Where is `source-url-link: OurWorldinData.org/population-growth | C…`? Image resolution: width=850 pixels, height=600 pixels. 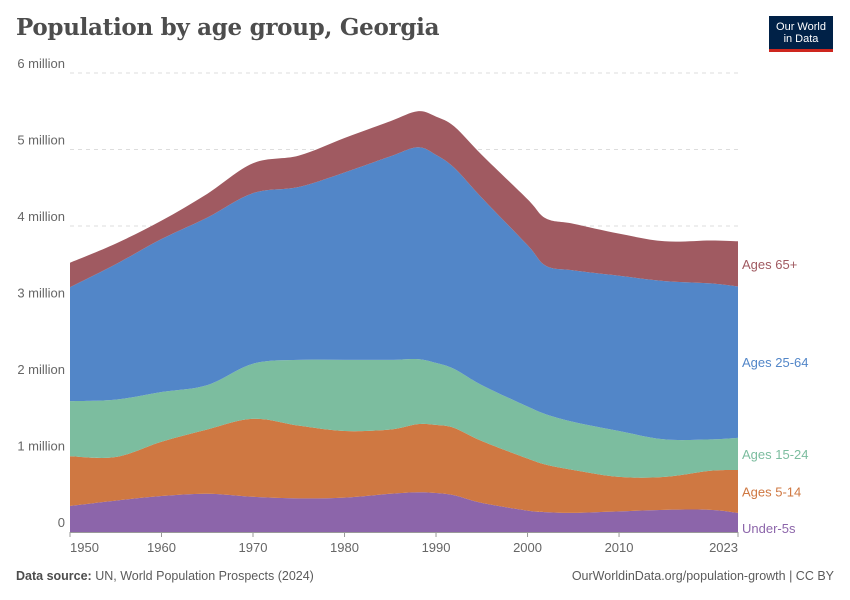 source-url-link: OurWorldinData.org/population-growth | C… is located at coordinates (702, 576).